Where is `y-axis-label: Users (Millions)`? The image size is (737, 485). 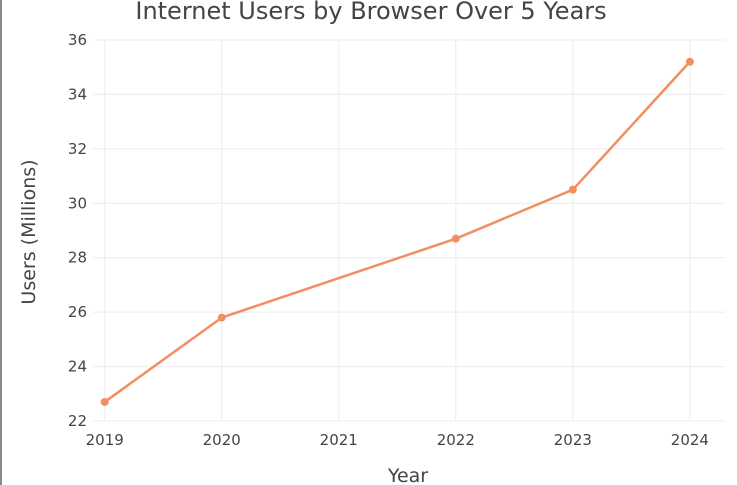
y-axis-label: Users (Millions) is located at coordinates (29, 231).